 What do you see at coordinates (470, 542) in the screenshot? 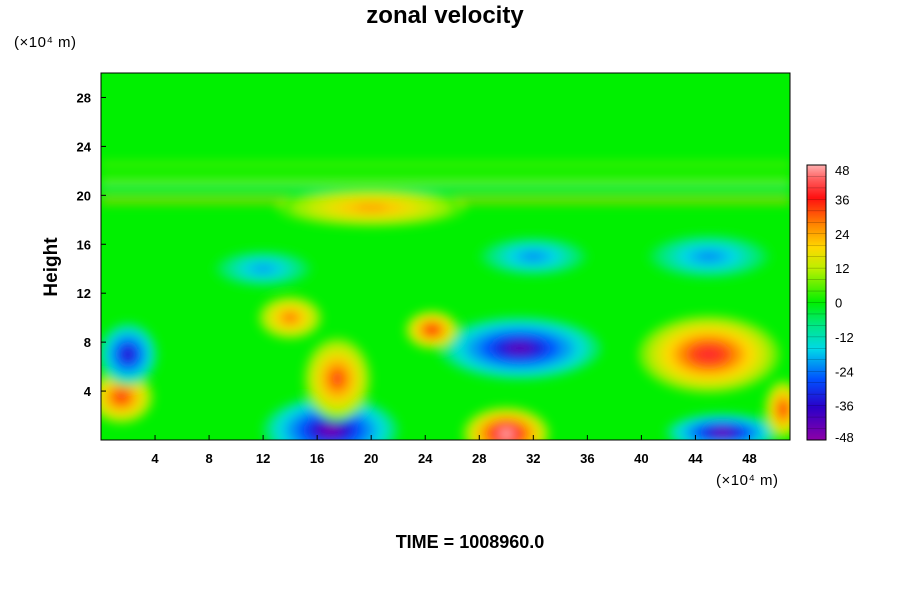
I see `time-label: TIME = 1008960.0` at bounding box center [470, 542].